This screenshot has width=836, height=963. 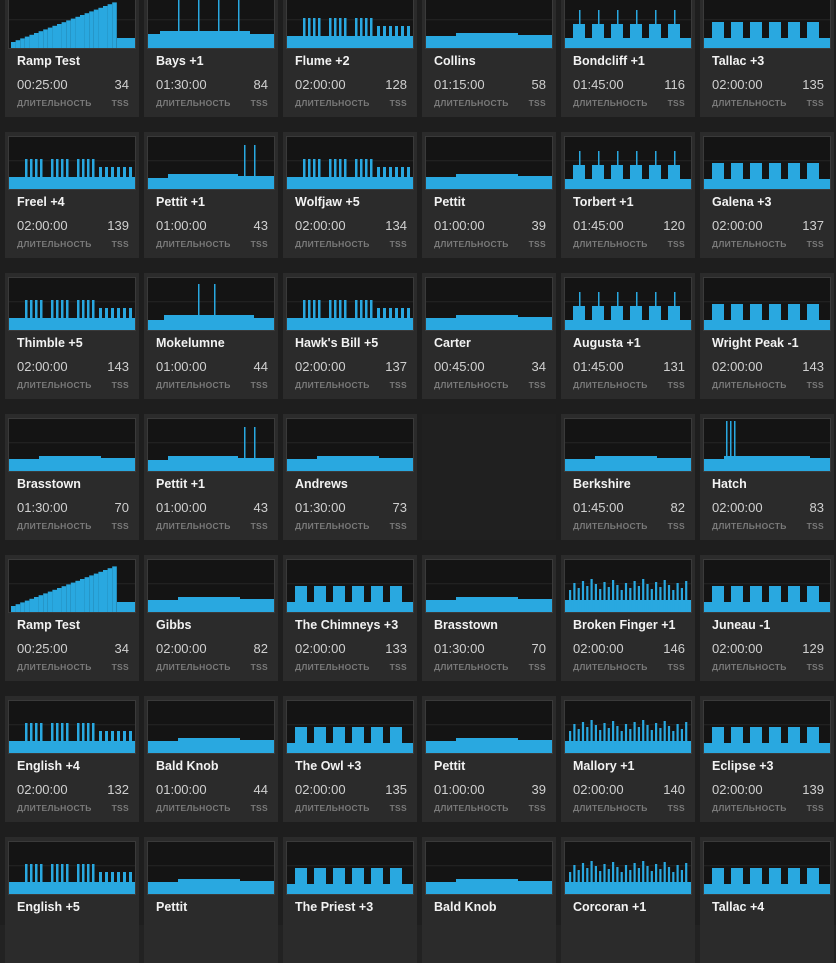 What do you see at coordinates (813, 225) in the screenshot?
I see `workout-tss: 137` at bounding box center [813, 225].